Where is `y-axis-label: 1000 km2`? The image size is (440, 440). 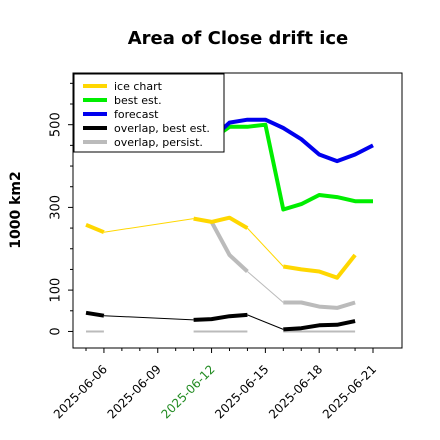 y-axis-label: 1000 km2 is located at coordinates (16, 209).